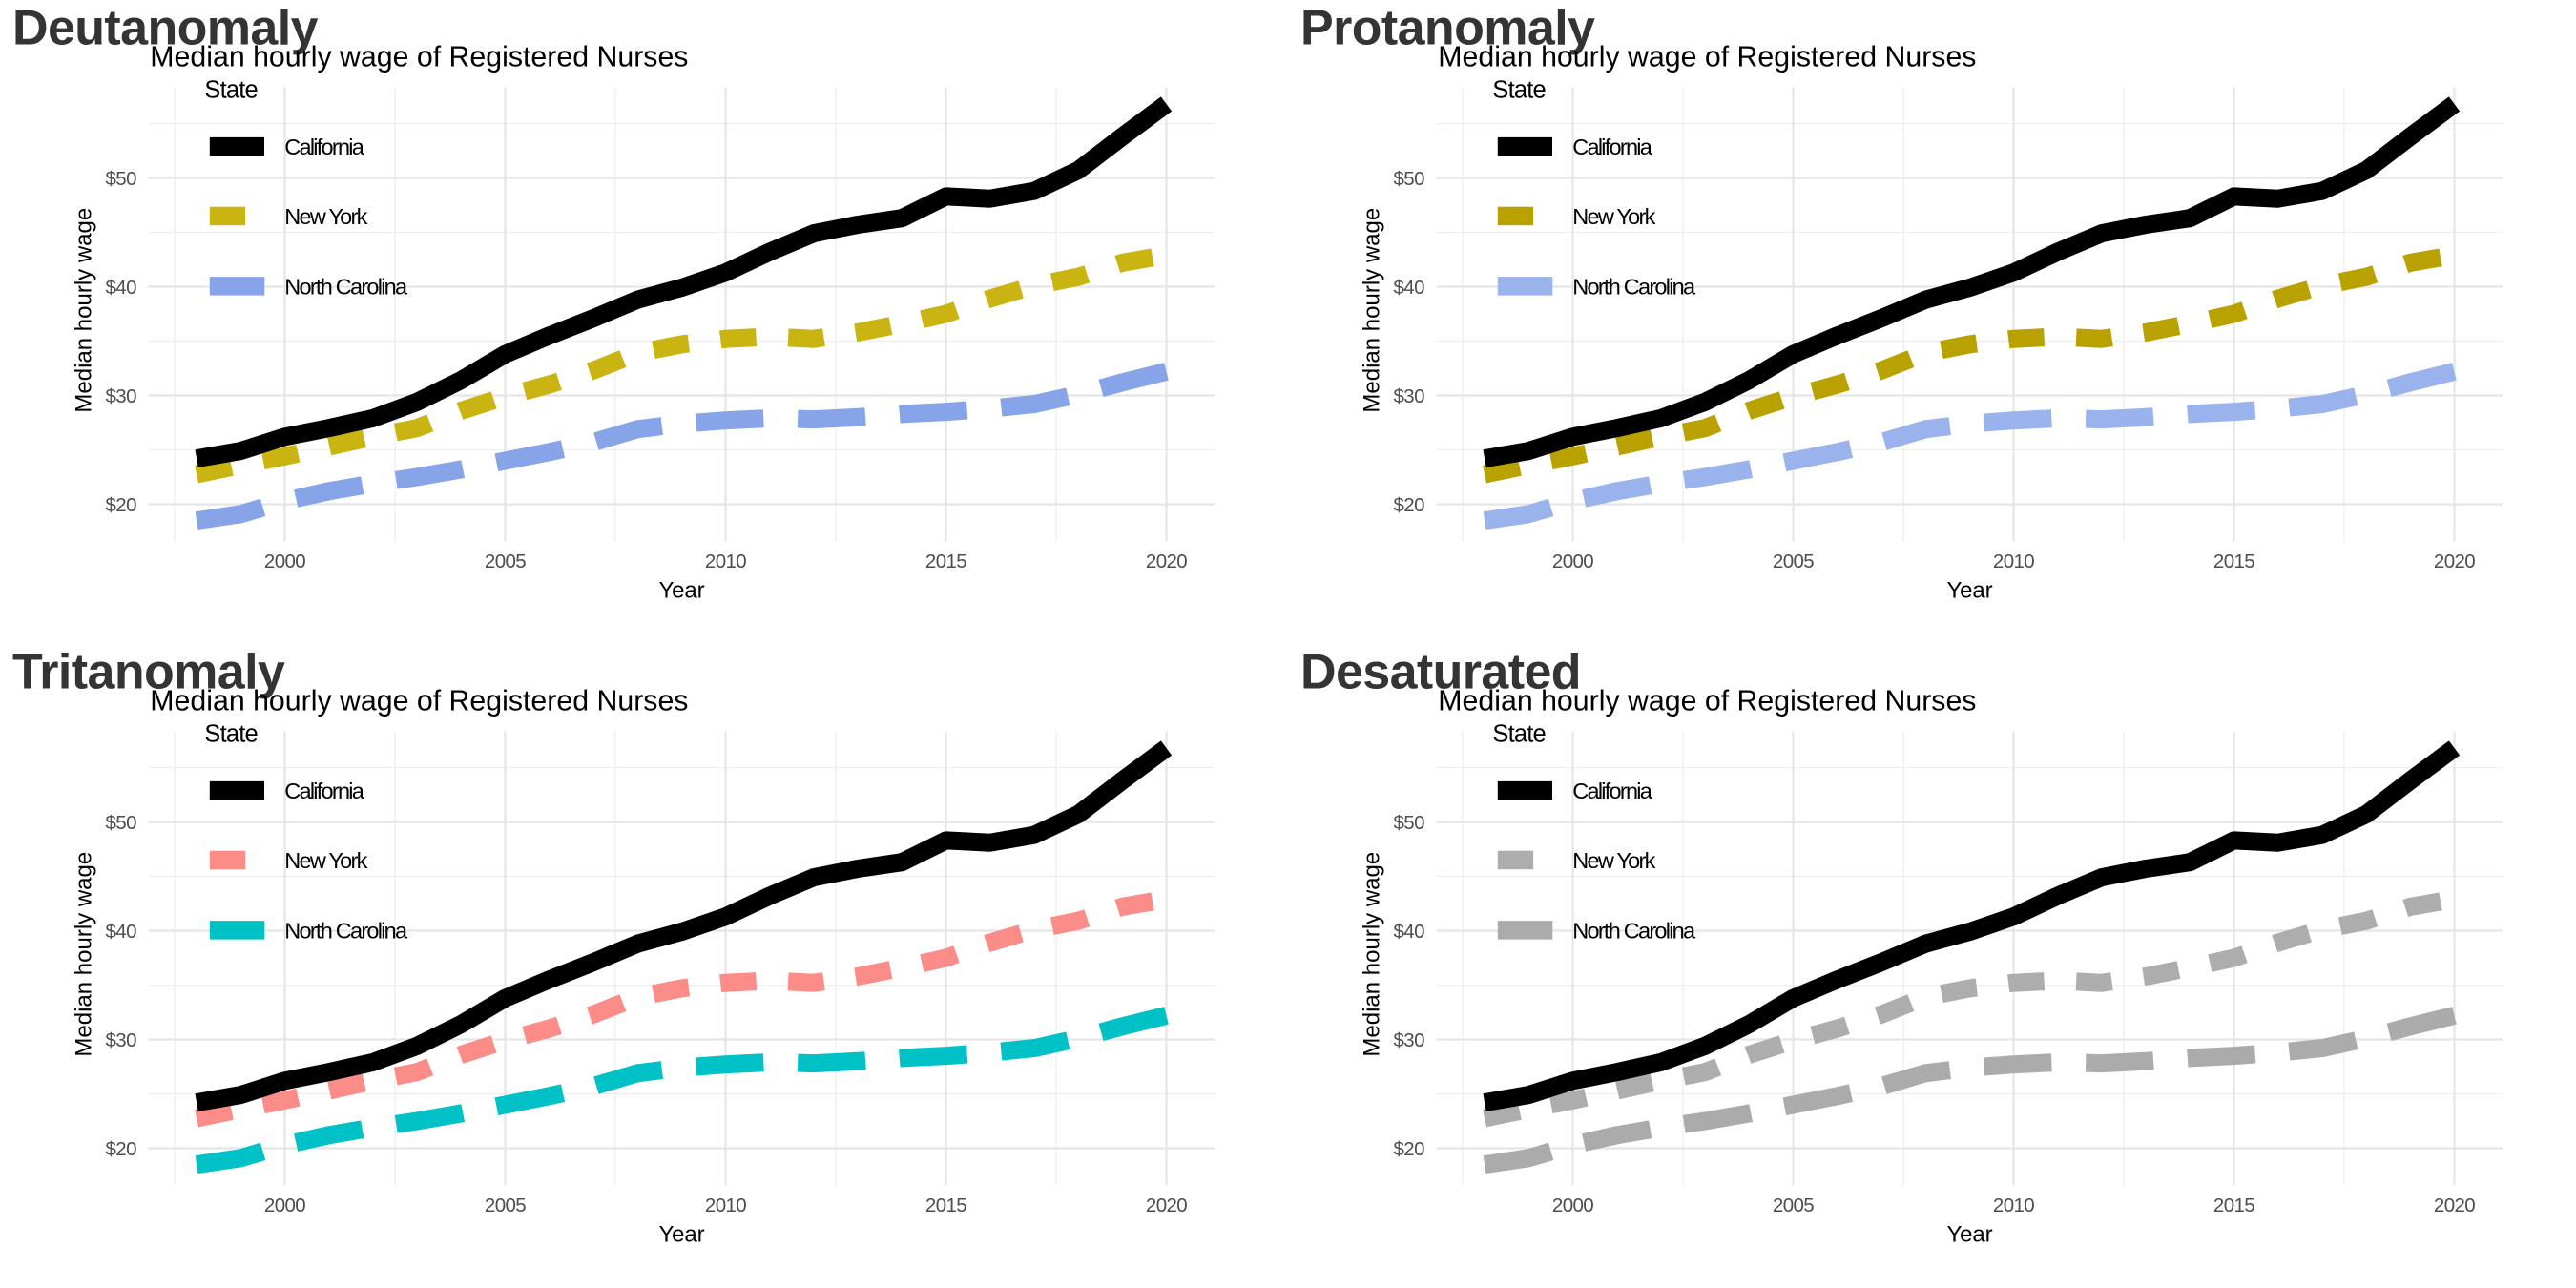  I want to click on svg-text: Desaturated, so click(1440, 672).